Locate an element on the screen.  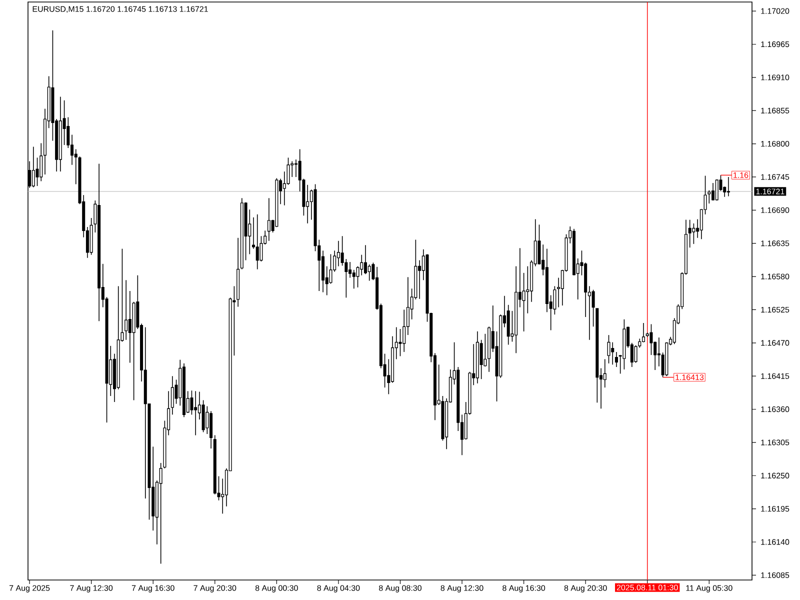
y-tick-label: 1.16800 is located at coordinates (775, 143).